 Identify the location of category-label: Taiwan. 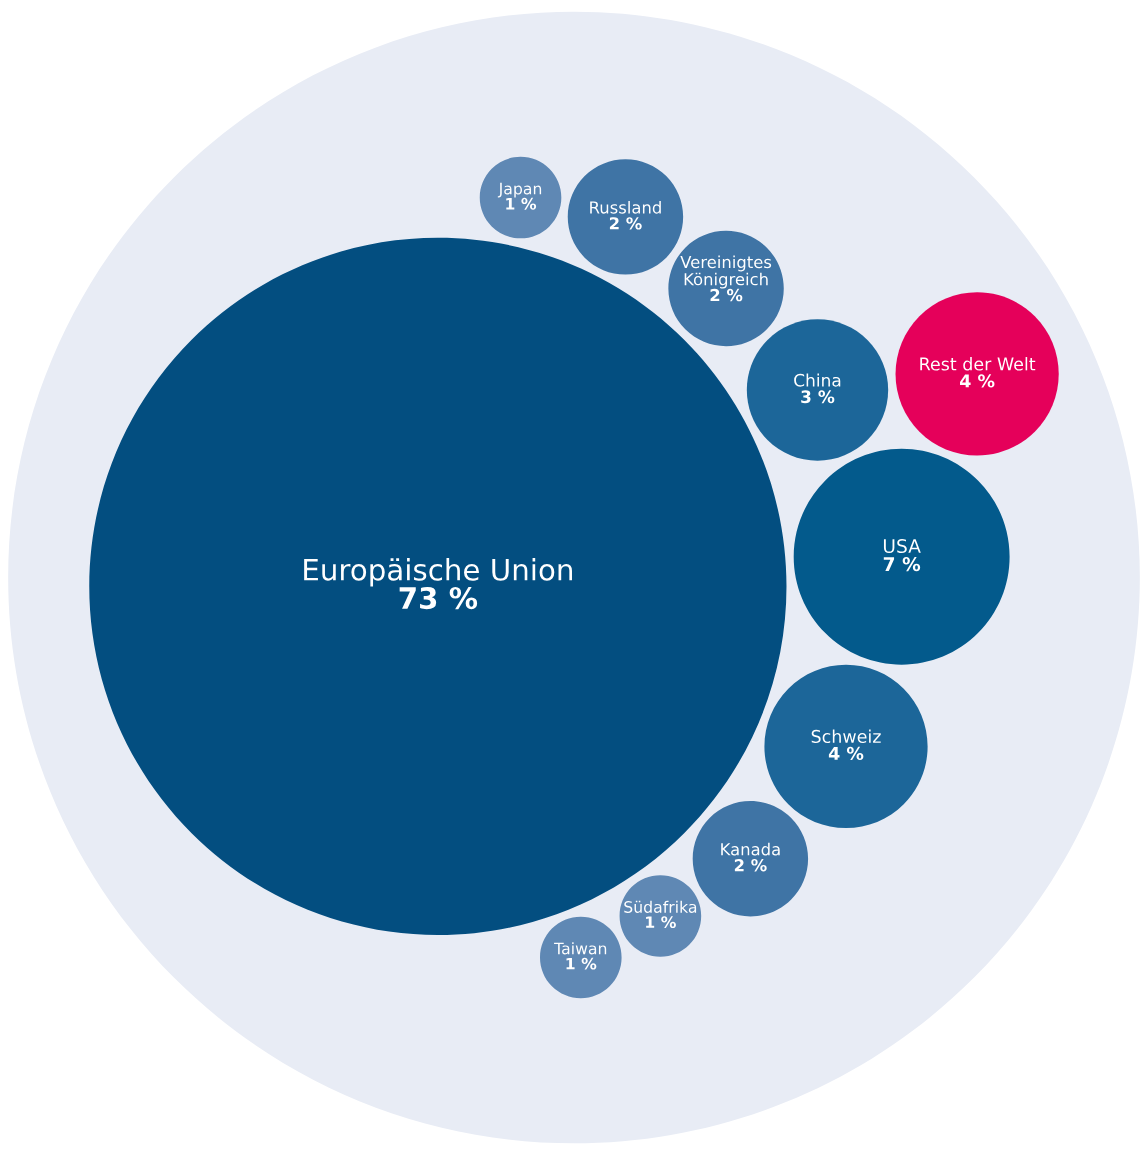
(580, 948).